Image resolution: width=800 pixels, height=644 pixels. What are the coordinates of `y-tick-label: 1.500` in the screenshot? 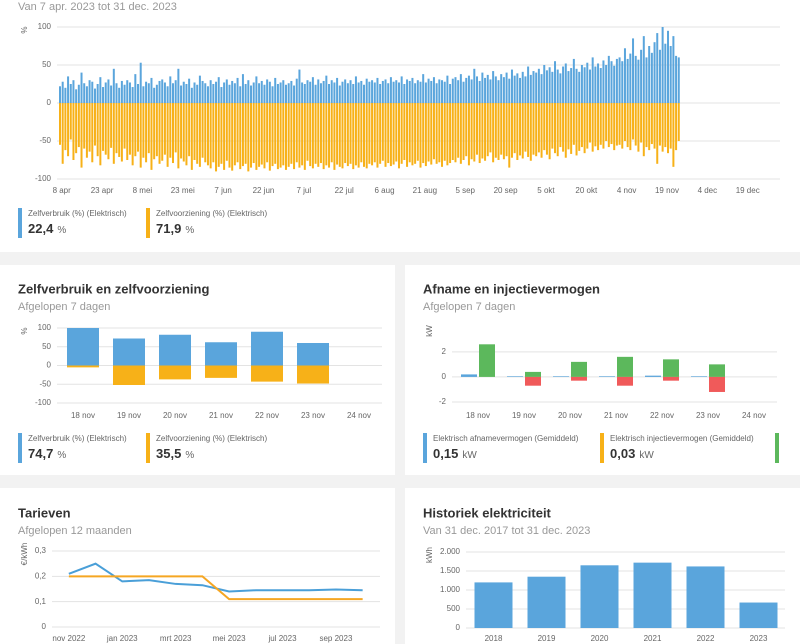 It's located at (450, 570).